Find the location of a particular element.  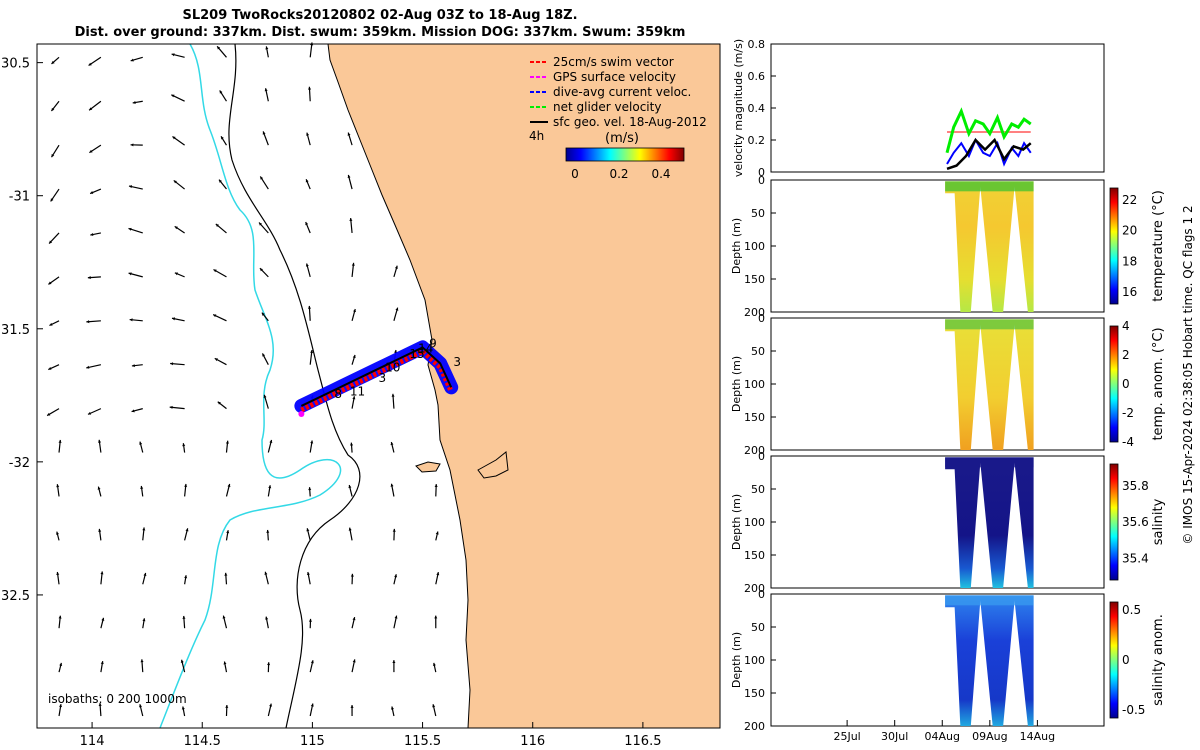

section-colorbar-tick: 35.6 is located at coordinates (1135, 522).